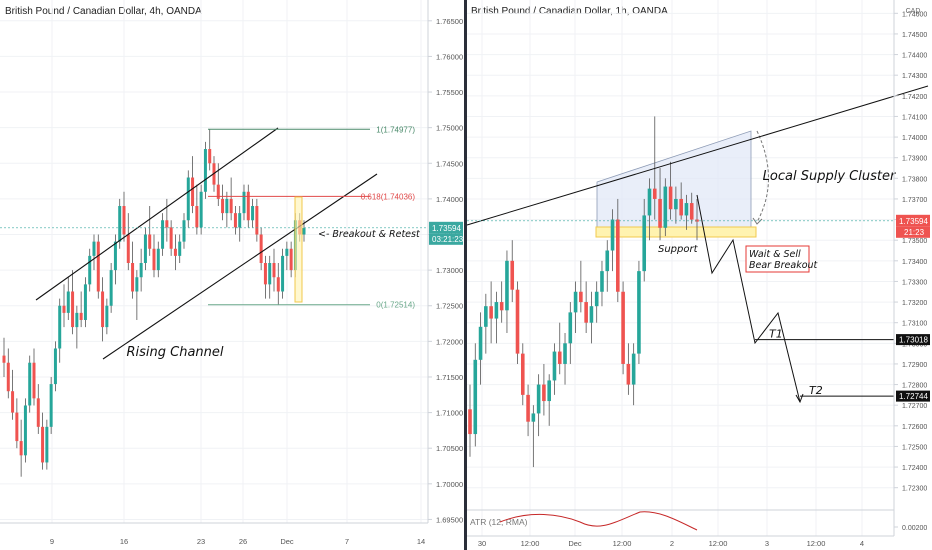 Image resolution: width=932 pixels, height=550 pixels. What do you see at coordinates (287, 541) in the screenshot?
I see `left-x-tick-label: Dec` at bounding box center [287, 541].